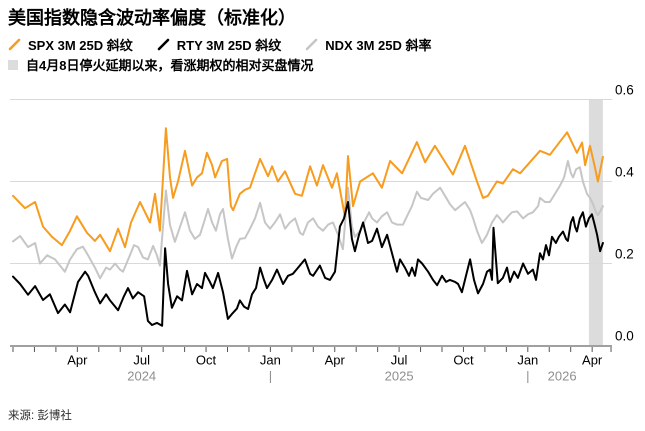 The image size is (645, 431). What do you see at coordinates (13, 64) in the screenshot?
I see `band-swatch-icon` at bounding box center [13, 64].